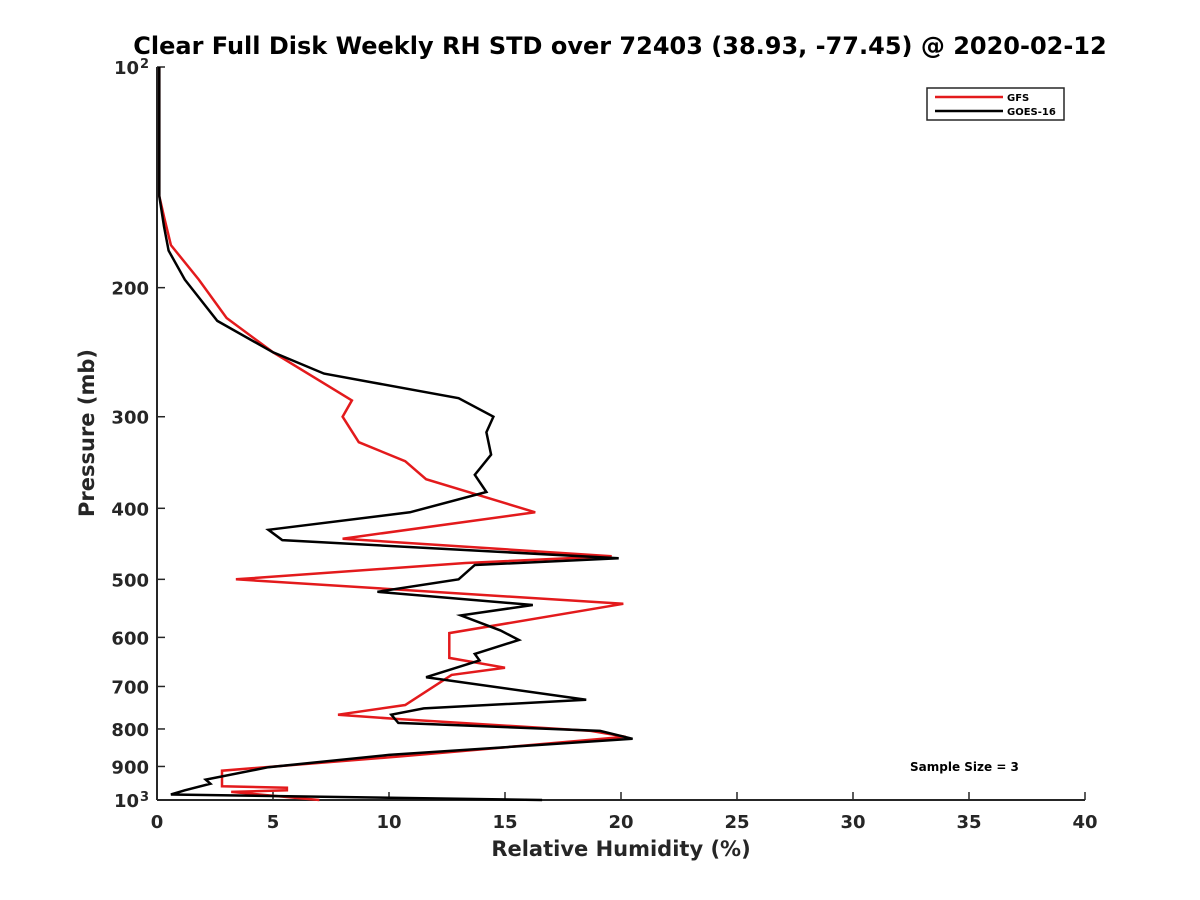 This screenshot has height=900, width=1200. I want to click on x-tick-label: 15, so click(504, 822).